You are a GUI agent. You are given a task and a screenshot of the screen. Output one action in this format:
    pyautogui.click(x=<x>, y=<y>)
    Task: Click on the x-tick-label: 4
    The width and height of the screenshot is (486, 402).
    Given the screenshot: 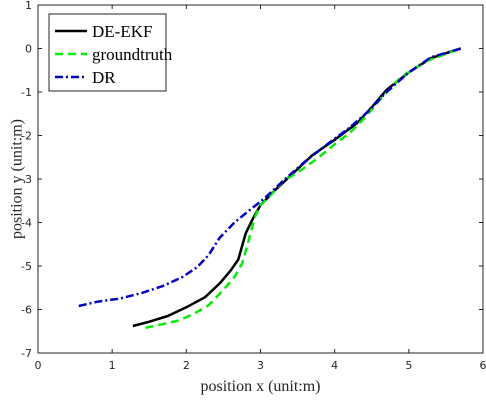 What is the action you would take?
    pyautogui.click(x=334, y=365)
    